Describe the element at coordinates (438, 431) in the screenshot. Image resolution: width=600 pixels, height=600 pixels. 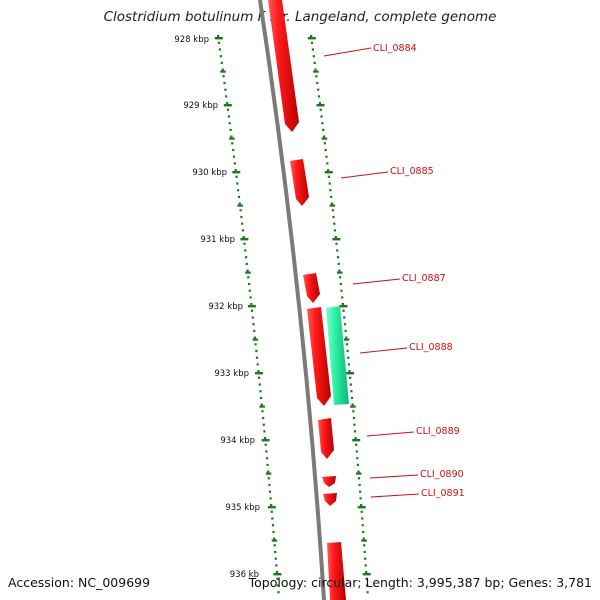
I see `gene-label-cli-0889: CLI_0889` at that location.